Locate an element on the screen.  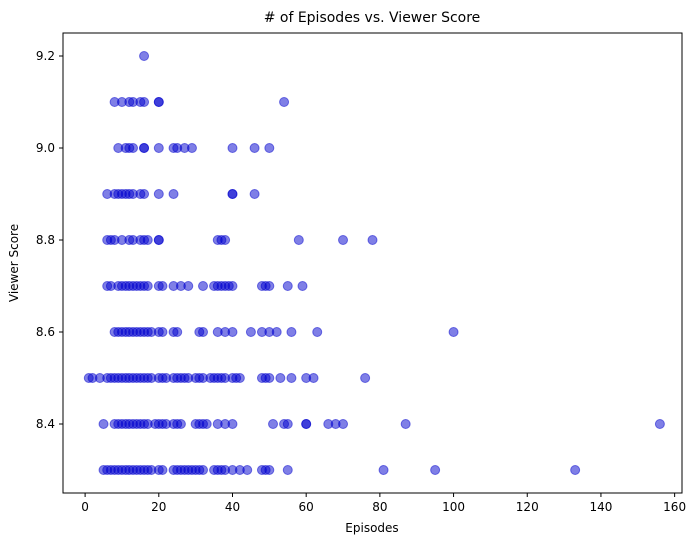
x-axis-label: Episodes is located at coordinates (371, 528).